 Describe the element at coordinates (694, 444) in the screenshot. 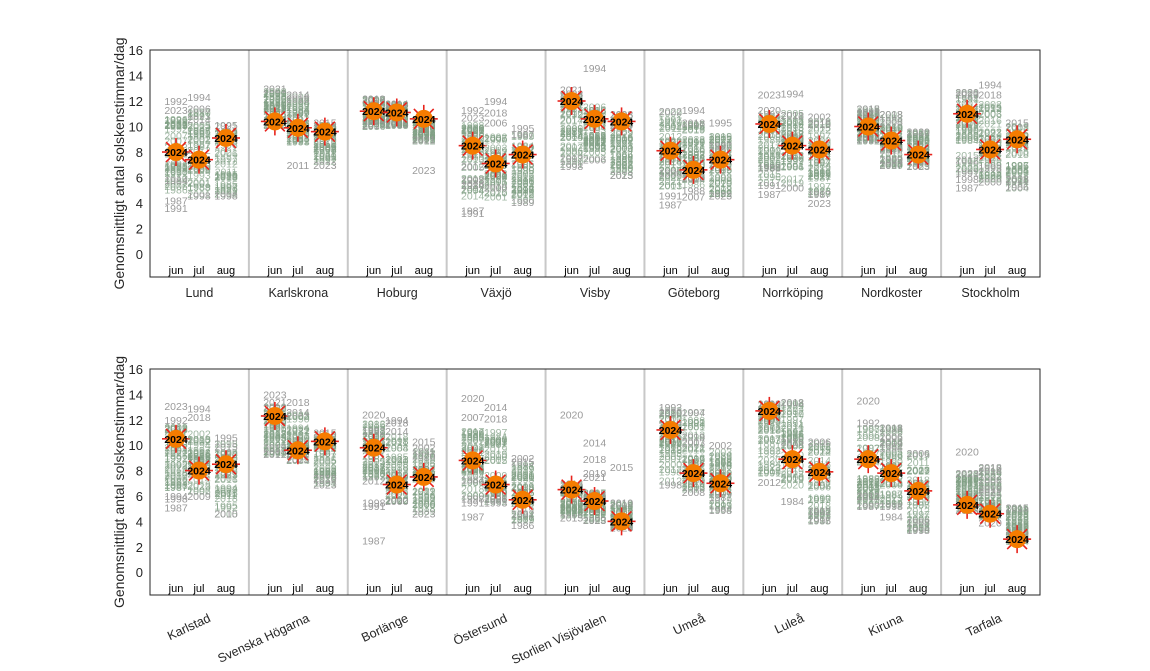

I see `year-label: 2003` at that location.